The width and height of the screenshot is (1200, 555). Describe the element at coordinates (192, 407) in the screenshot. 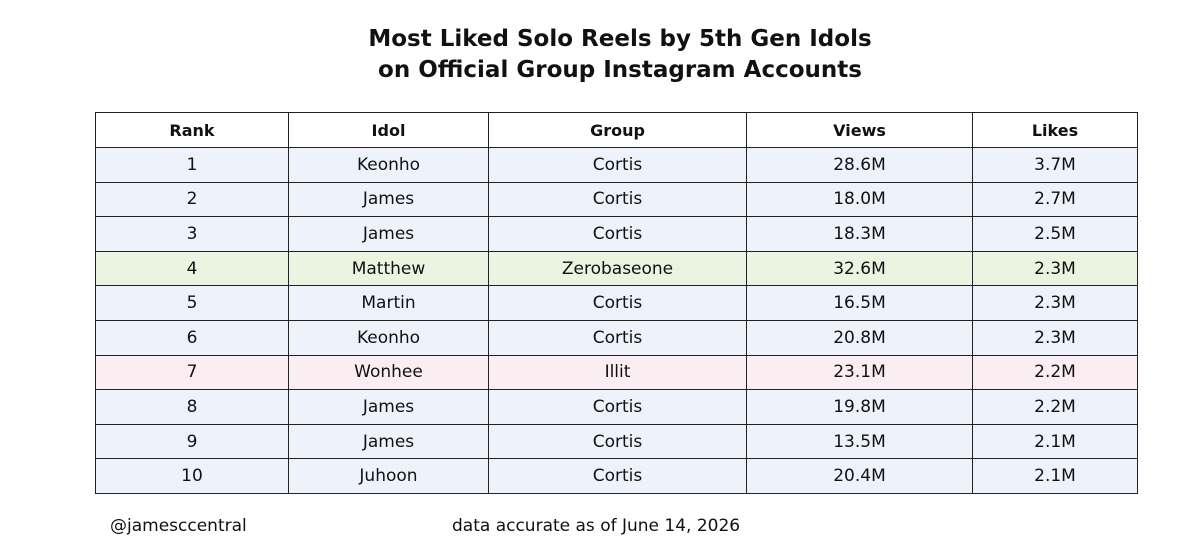

I see `cell-rank: 8` at that location.